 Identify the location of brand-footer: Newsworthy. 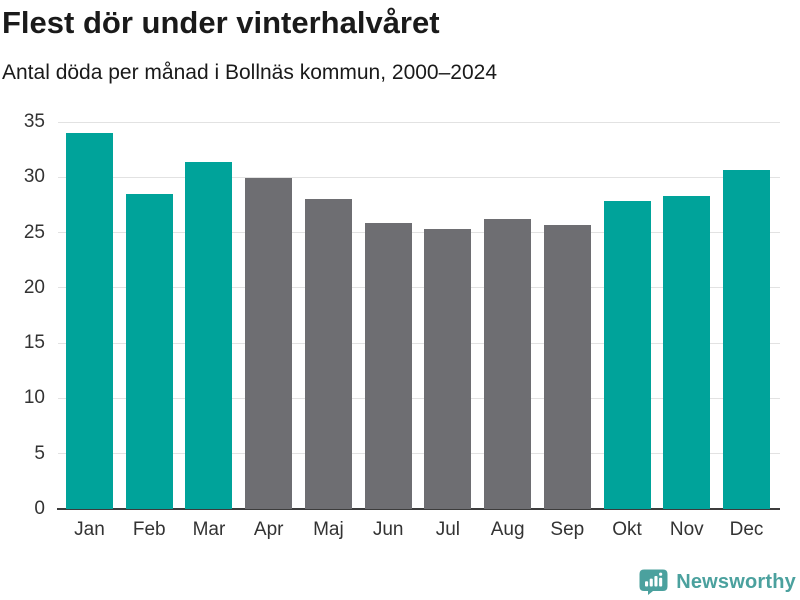
(717, 582).